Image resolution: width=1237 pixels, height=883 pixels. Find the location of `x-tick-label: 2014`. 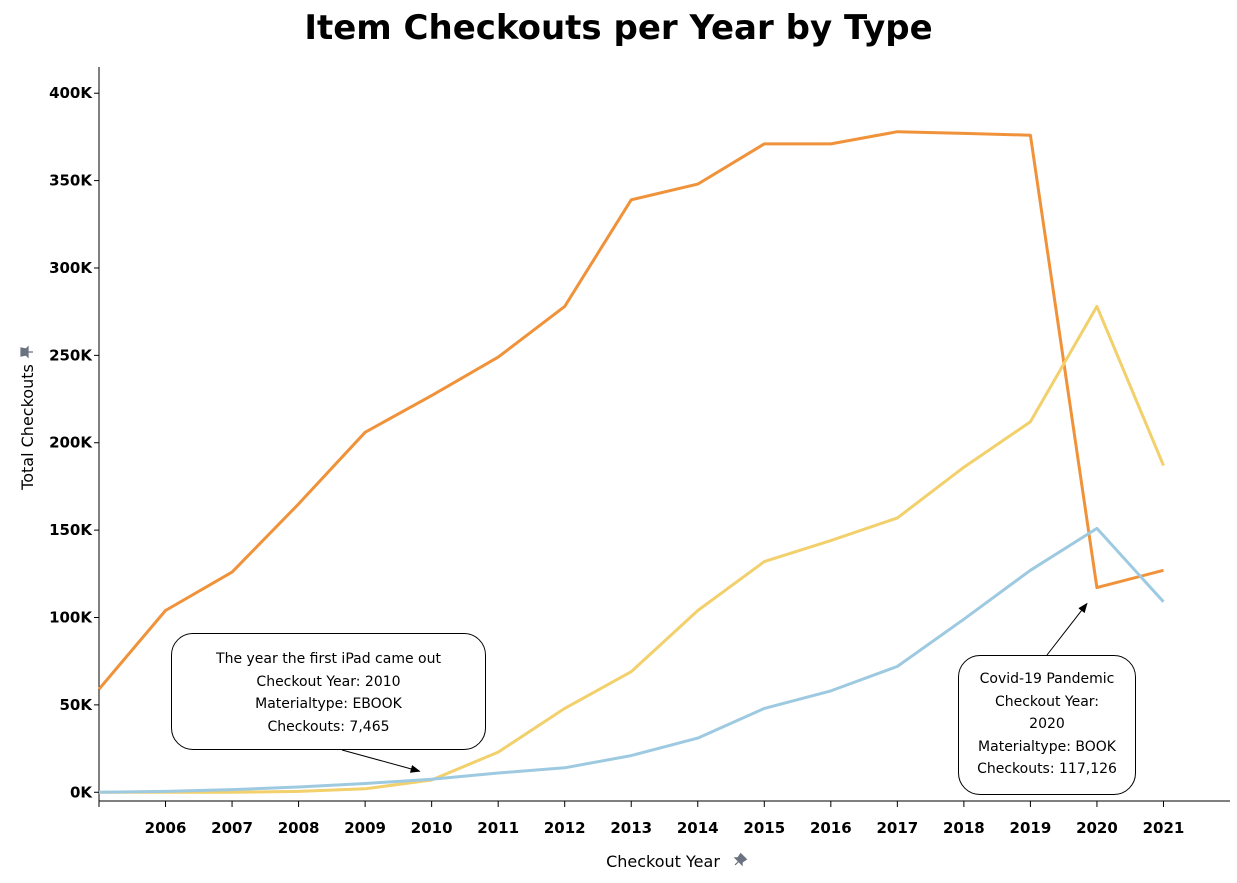

x-tick-label: 2014 is located at coordinates (698, 828).